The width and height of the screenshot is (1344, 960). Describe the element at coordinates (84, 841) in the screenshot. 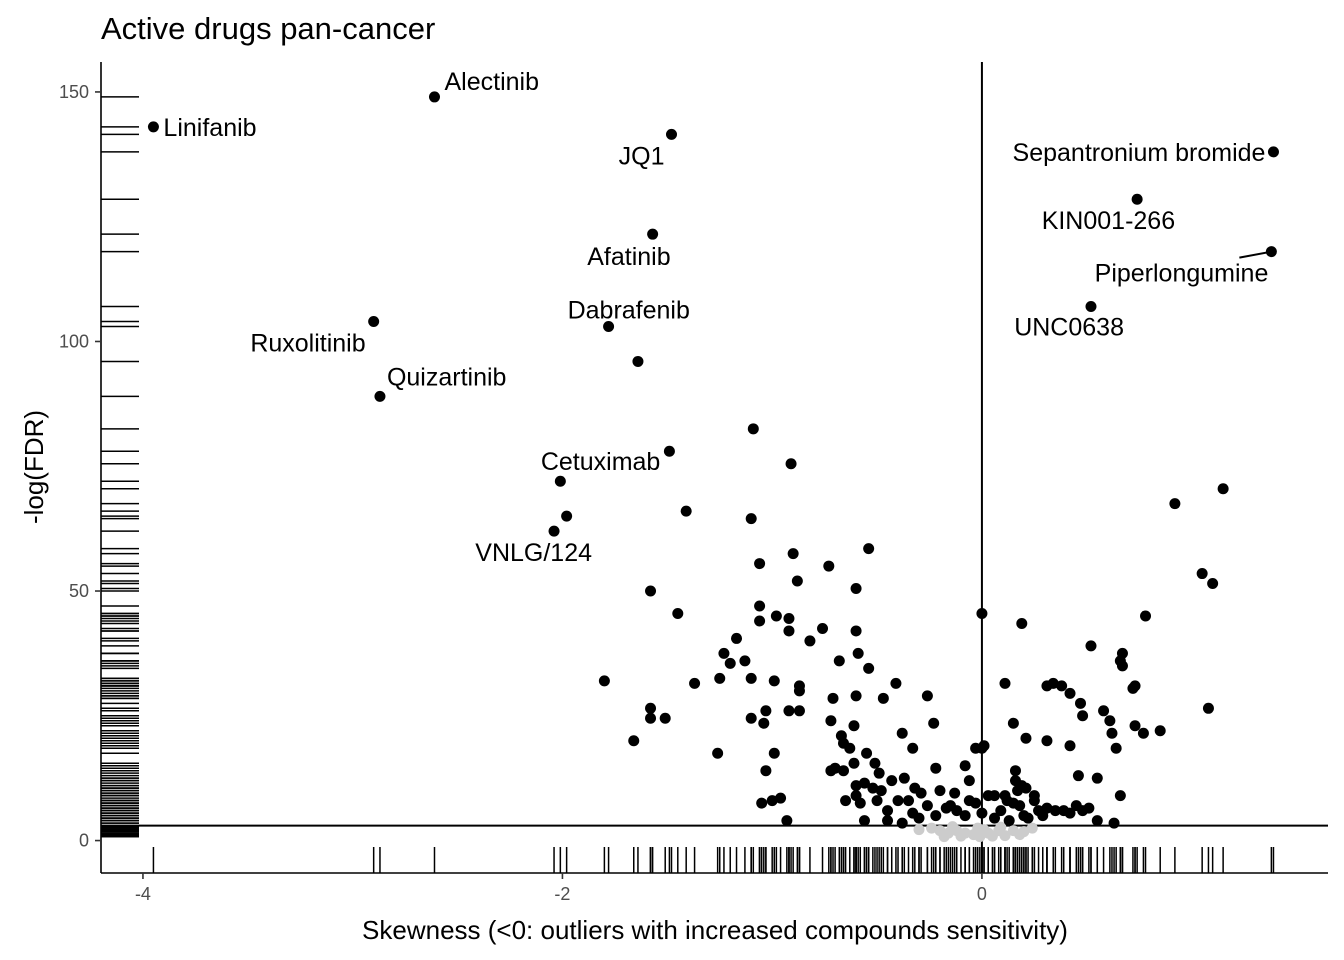

I see `y-tick-label: 0` at that location.